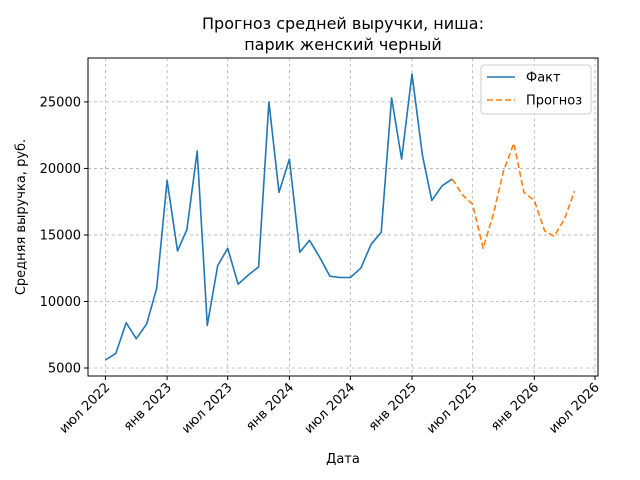 Image resolution: width=640 pixels, height=480 pixels. I want to click on y-tick-label: 25000, so click(60, 102).